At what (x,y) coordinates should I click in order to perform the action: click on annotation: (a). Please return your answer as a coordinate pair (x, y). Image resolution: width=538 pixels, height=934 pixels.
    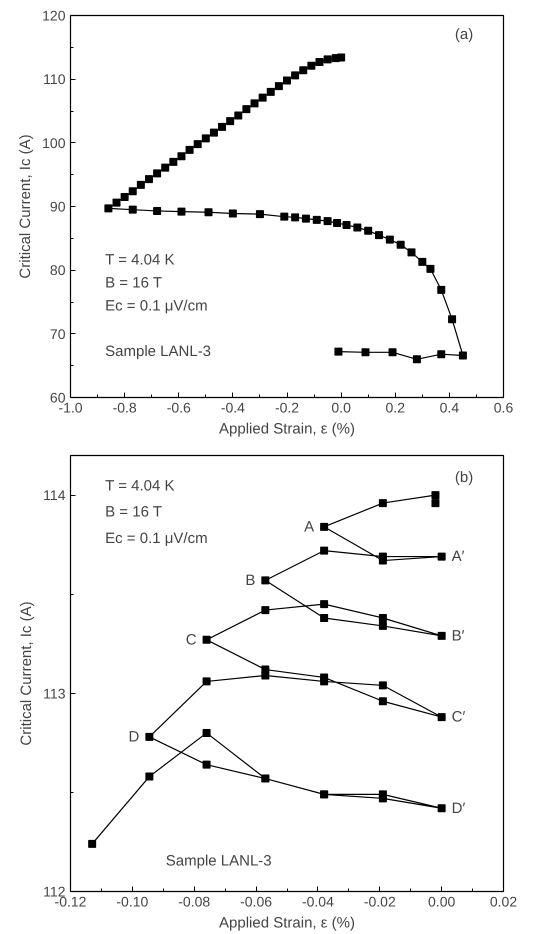
    Looking at the image, I should click on (464, 35).